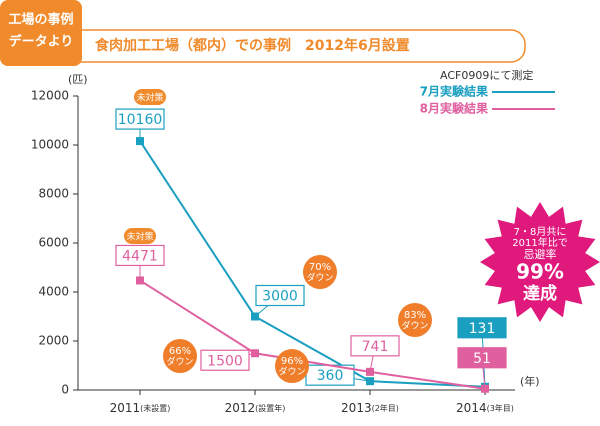 The height and width of the screenshot is (426, 600). I want to click on y-tick-label: 0, so click(65, 390).